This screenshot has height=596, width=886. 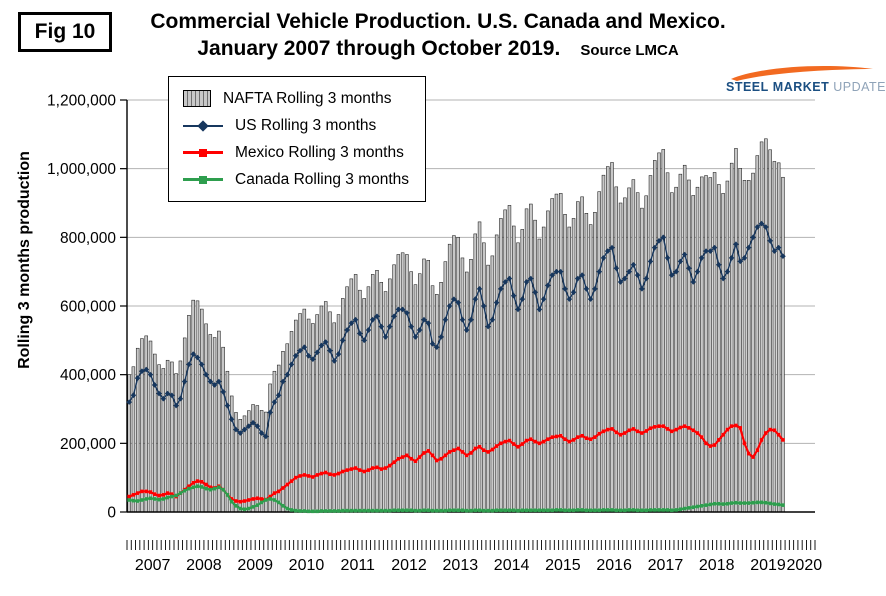 What do you see at coordinates (322, 179) in the screenshot?
I see `legend-label-canada: Canada Rolling 3 months` at bounding box center [322, 179].